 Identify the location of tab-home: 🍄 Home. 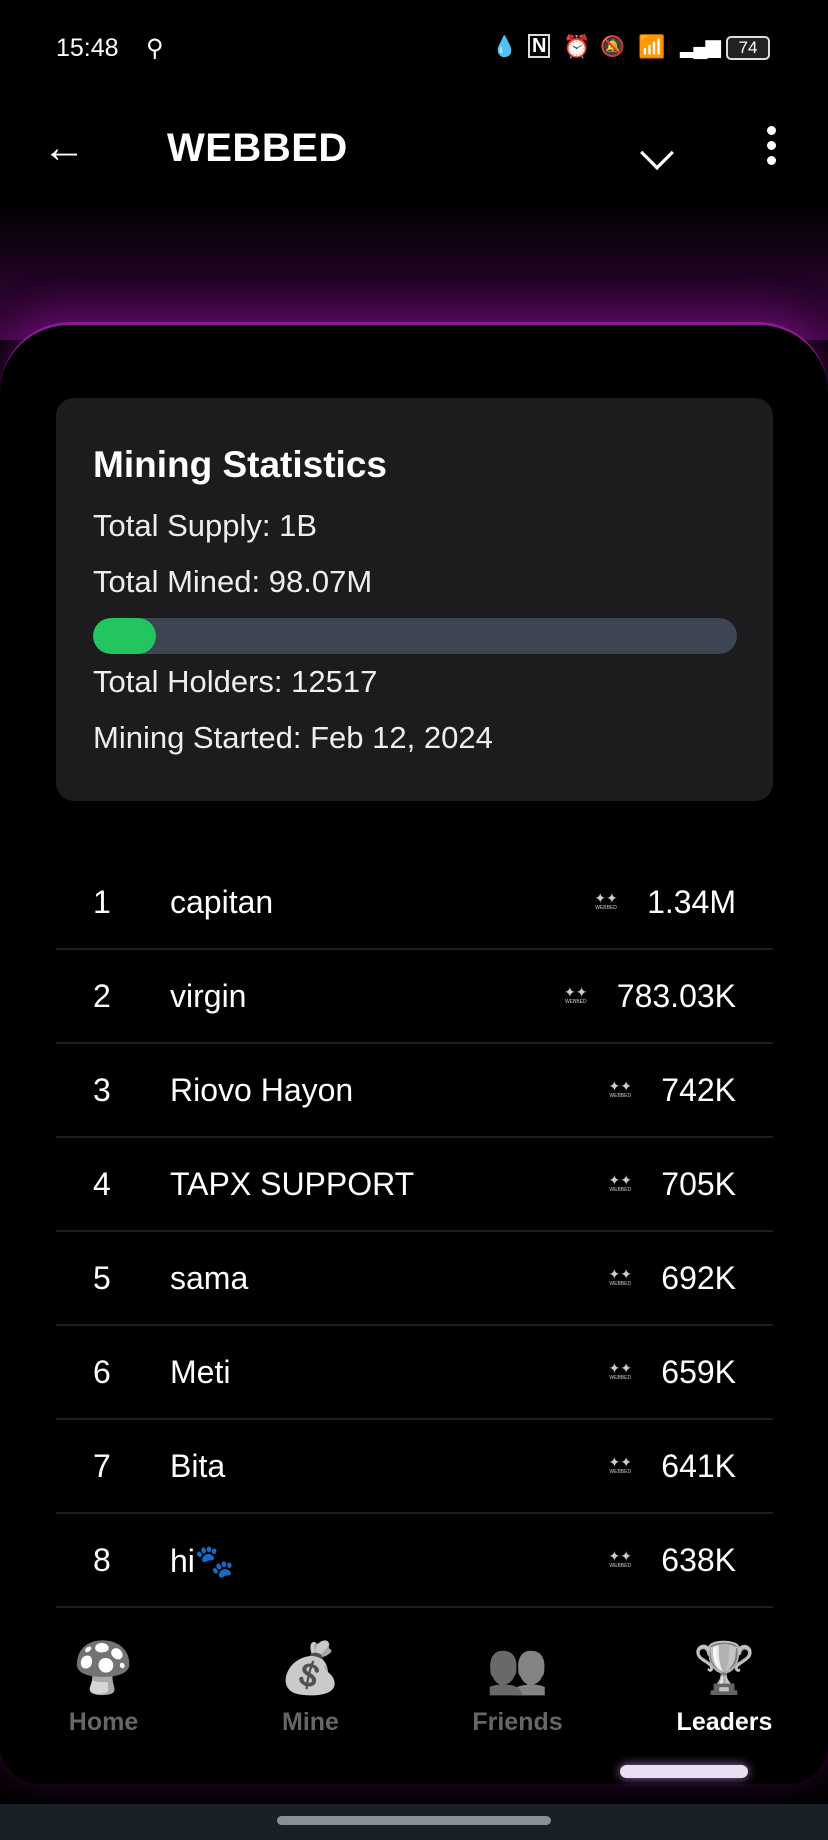
(103, 1700).